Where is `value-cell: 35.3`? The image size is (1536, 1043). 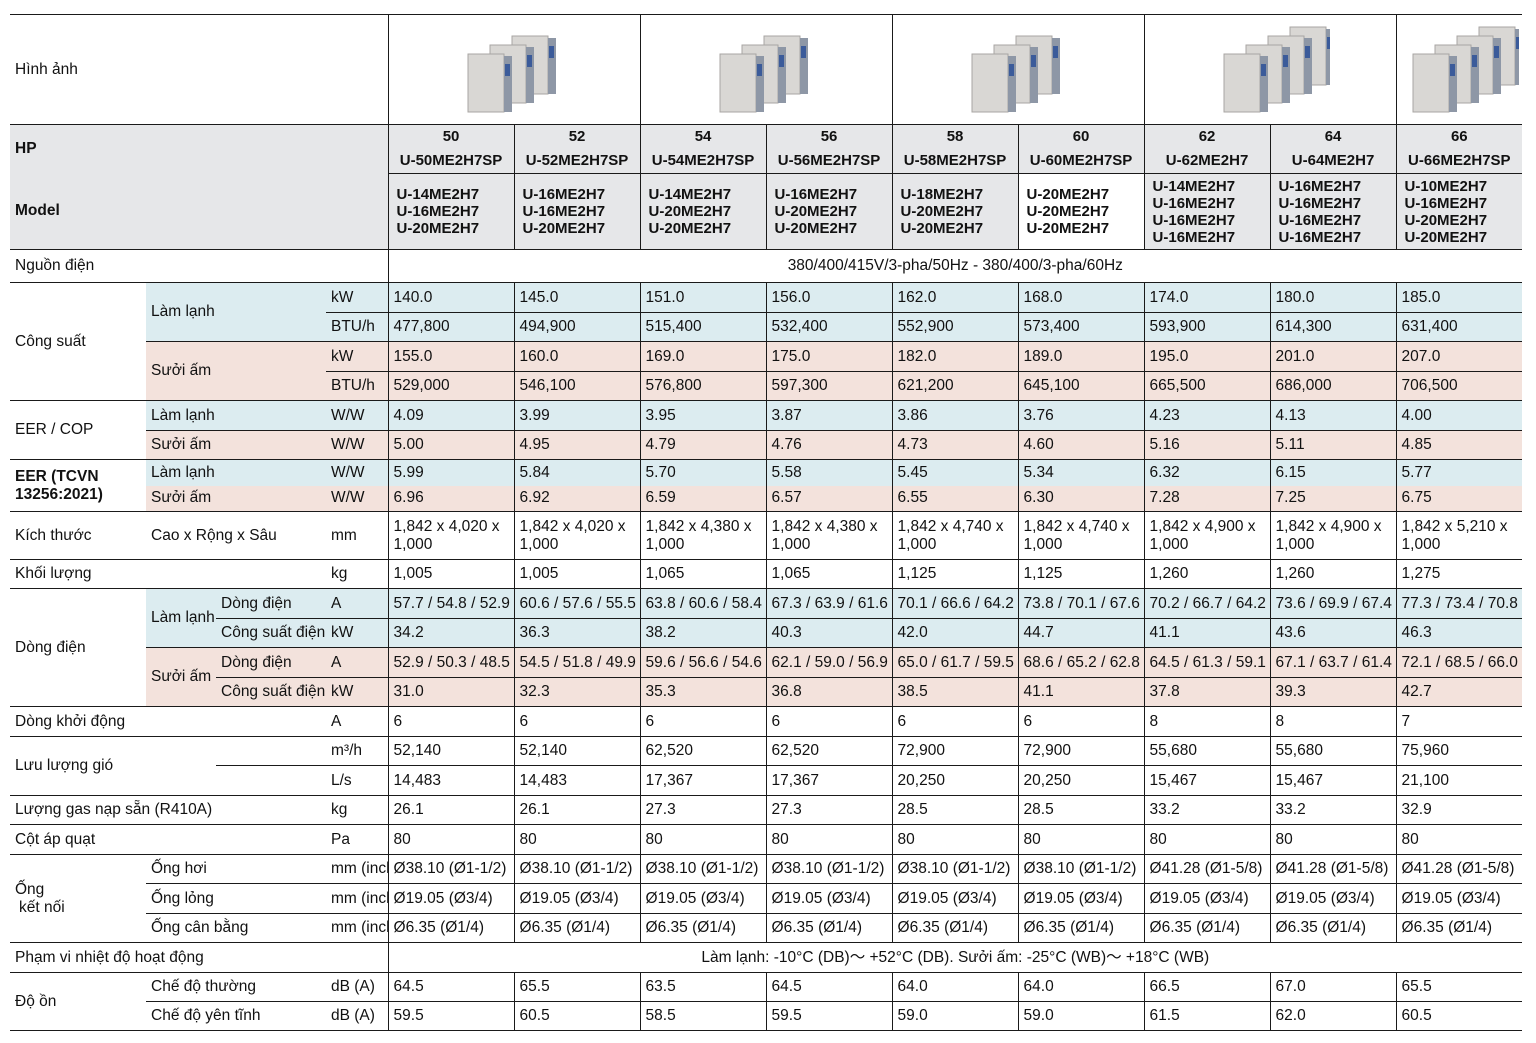 value-cell: 35.3 is located at coordinates (703, 692).